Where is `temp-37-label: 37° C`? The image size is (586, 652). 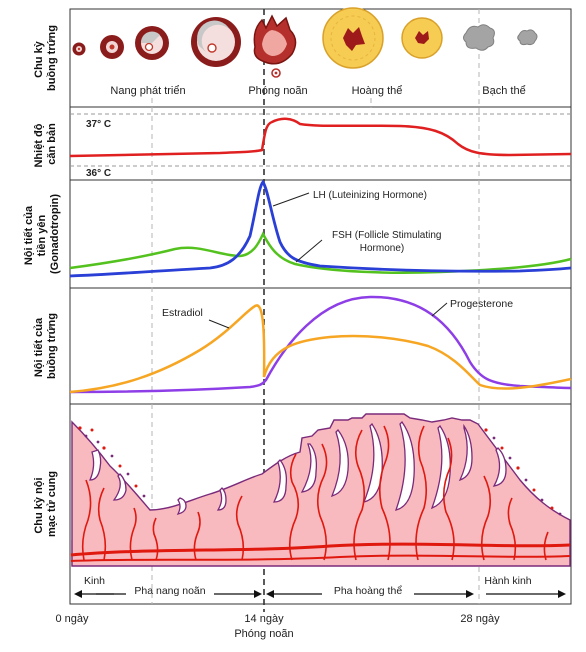 temp-37-label: 37° C is located at coordinates (98, 124).